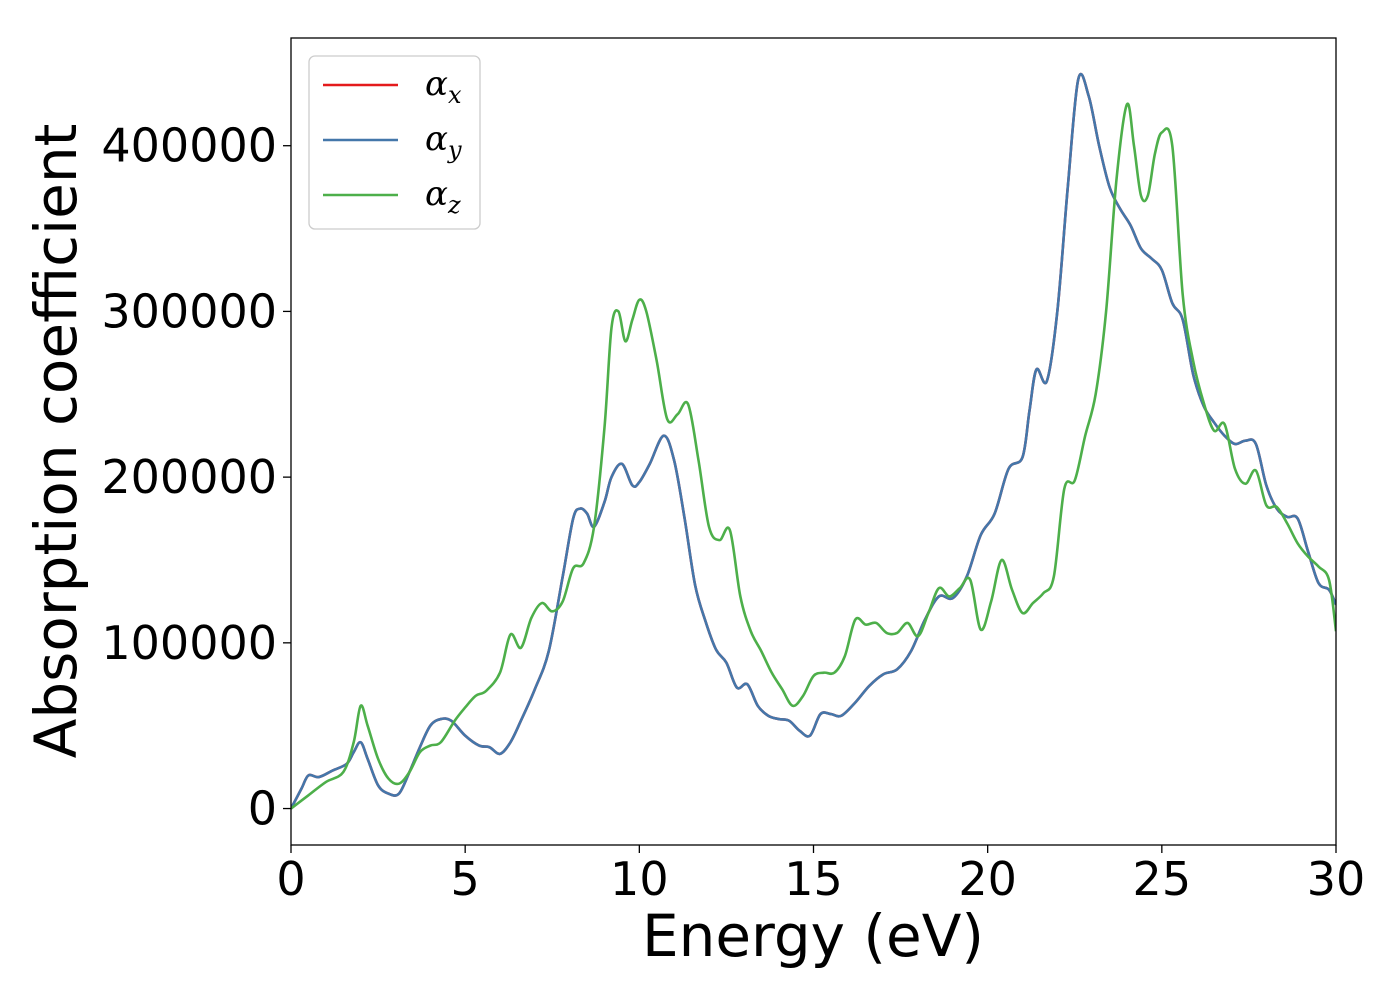  What do you see at coordinates (813, 879) in the screenshot?
I see `x-tick-label: 15` at bounding box center [813, 879].